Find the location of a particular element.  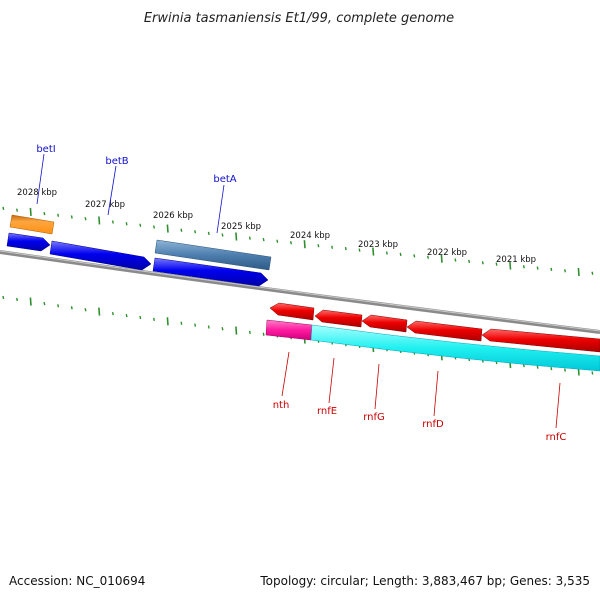

gene-arrow-rnfe is located at coordinates (338, 318).